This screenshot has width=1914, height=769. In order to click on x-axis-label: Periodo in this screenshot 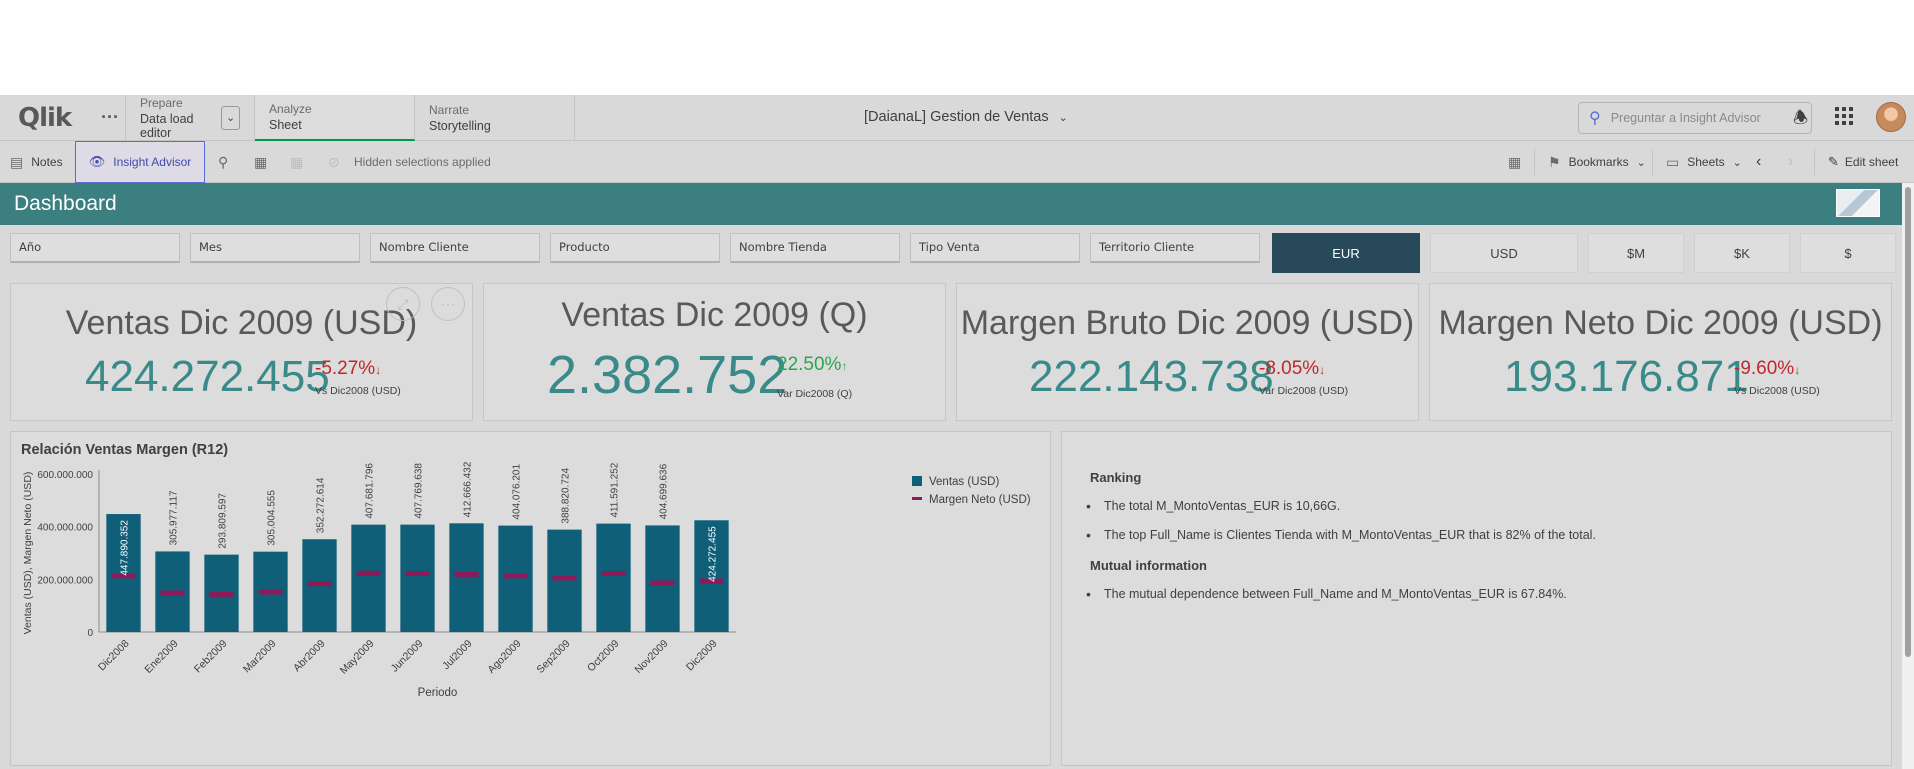, I will do `click(438, 693)`.